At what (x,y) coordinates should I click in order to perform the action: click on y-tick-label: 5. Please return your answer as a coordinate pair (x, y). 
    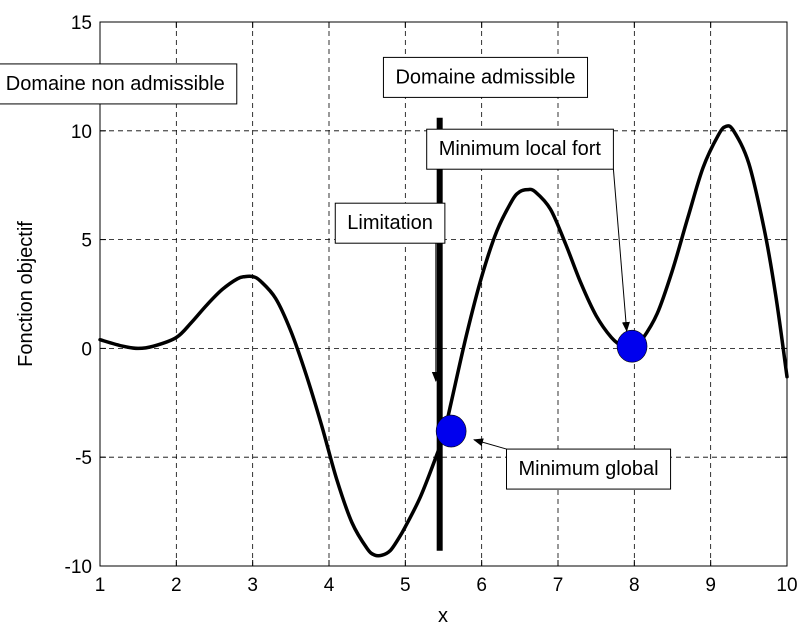
    Looking at the image, I should click on (86, 241).